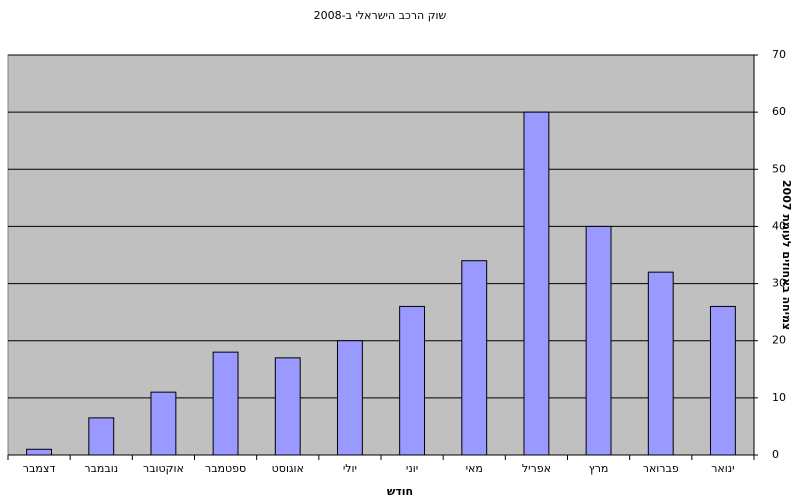 The width and height of the screenshot is (800, 504). What do you see at coordinates (779, 168) in the screenshot?
I see `y-tick-label: 50` at bounding box center [779, 168].